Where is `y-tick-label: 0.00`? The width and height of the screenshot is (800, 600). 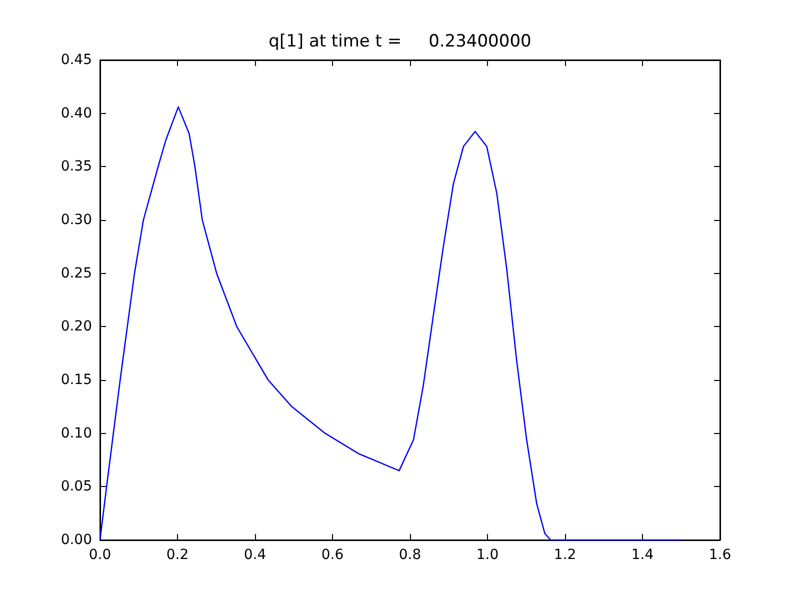
y-tick-label: 0.00 is located at coordinates (76, 540).